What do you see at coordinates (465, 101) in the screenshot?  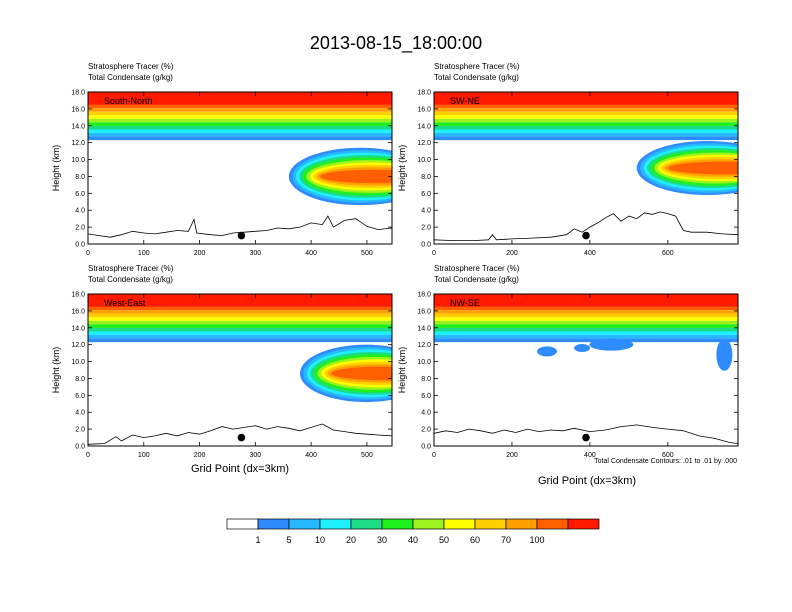 I see `panel-label: SW-NE` at bounding box center [465, 101].